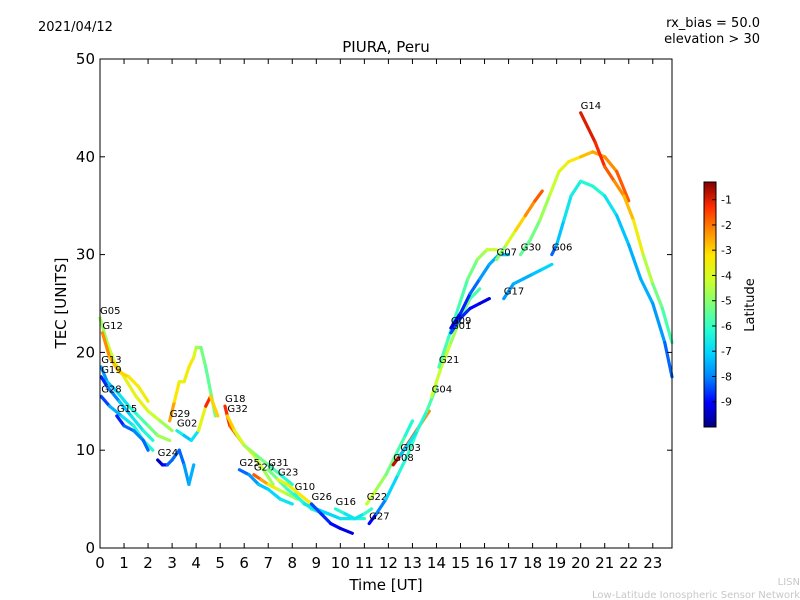 The width and height of the screenshot is (800, 600). What do you see at coordinates (346, 502) in the screenshot?
I see `series-label: G16` at bounding box center [346, 502].